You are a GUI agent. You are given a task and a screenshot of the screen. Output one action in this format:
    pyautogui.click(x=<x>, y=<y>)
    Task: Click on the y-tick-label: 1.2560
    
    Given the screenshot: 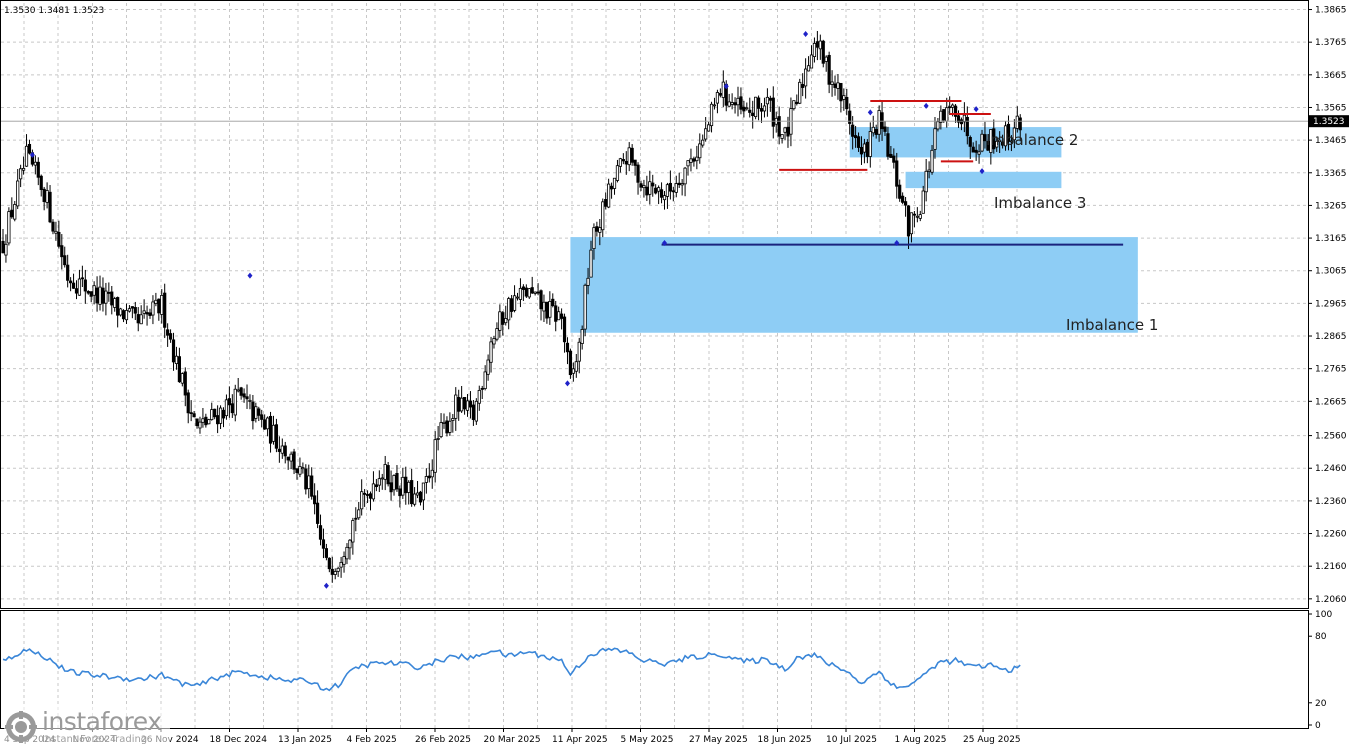 What is the action you would take?
    pyautogui.click(x=1331, y=437)
    